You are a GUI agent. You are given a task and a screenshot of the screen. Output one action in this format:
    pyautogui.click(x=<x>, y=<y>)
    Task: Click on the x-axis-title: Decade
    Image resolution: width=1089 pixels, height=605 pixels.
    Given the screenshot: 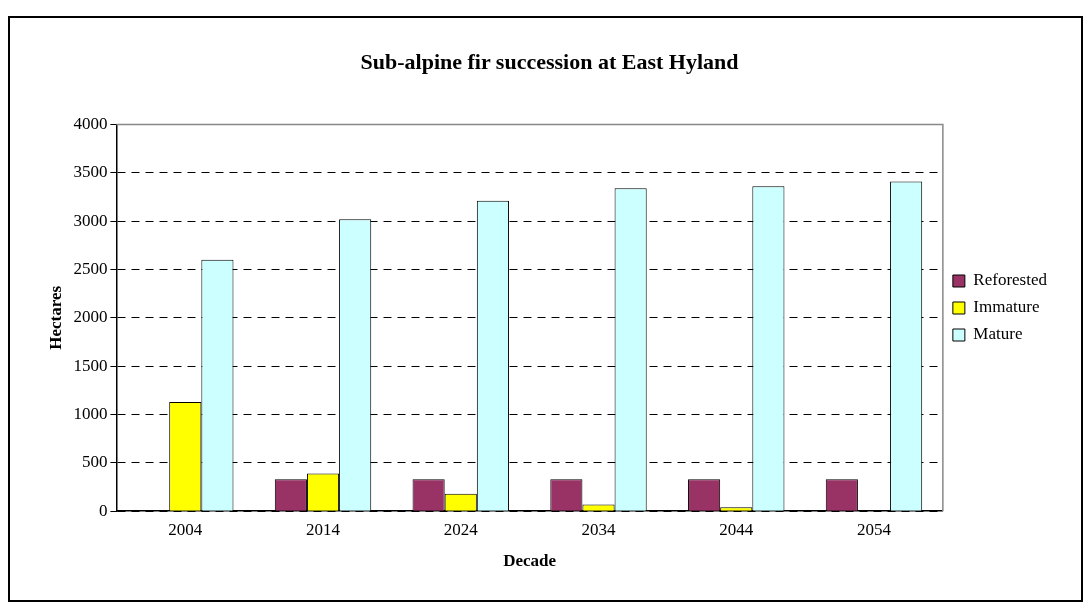 What is the action you would take?
    pyautogui.click(x=530, y=561)
    